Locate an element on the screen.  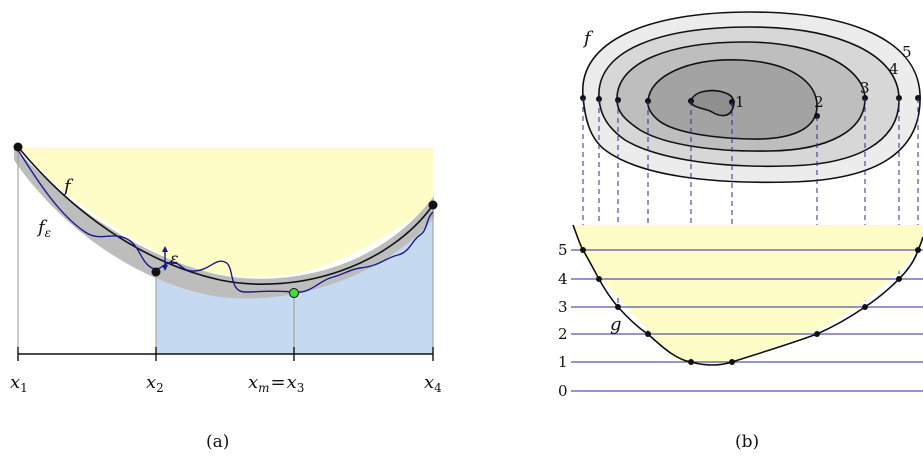
curve-f is located at coordinates (225, 215).